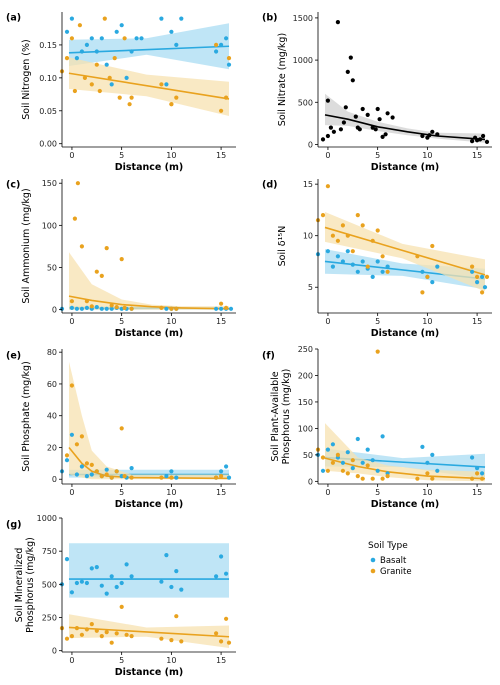 The width and height of the screenshot is (500, 685). Describe the element at coordinates (269, 184) in the screenshot. I see `panel-letter: (d)` at that location.